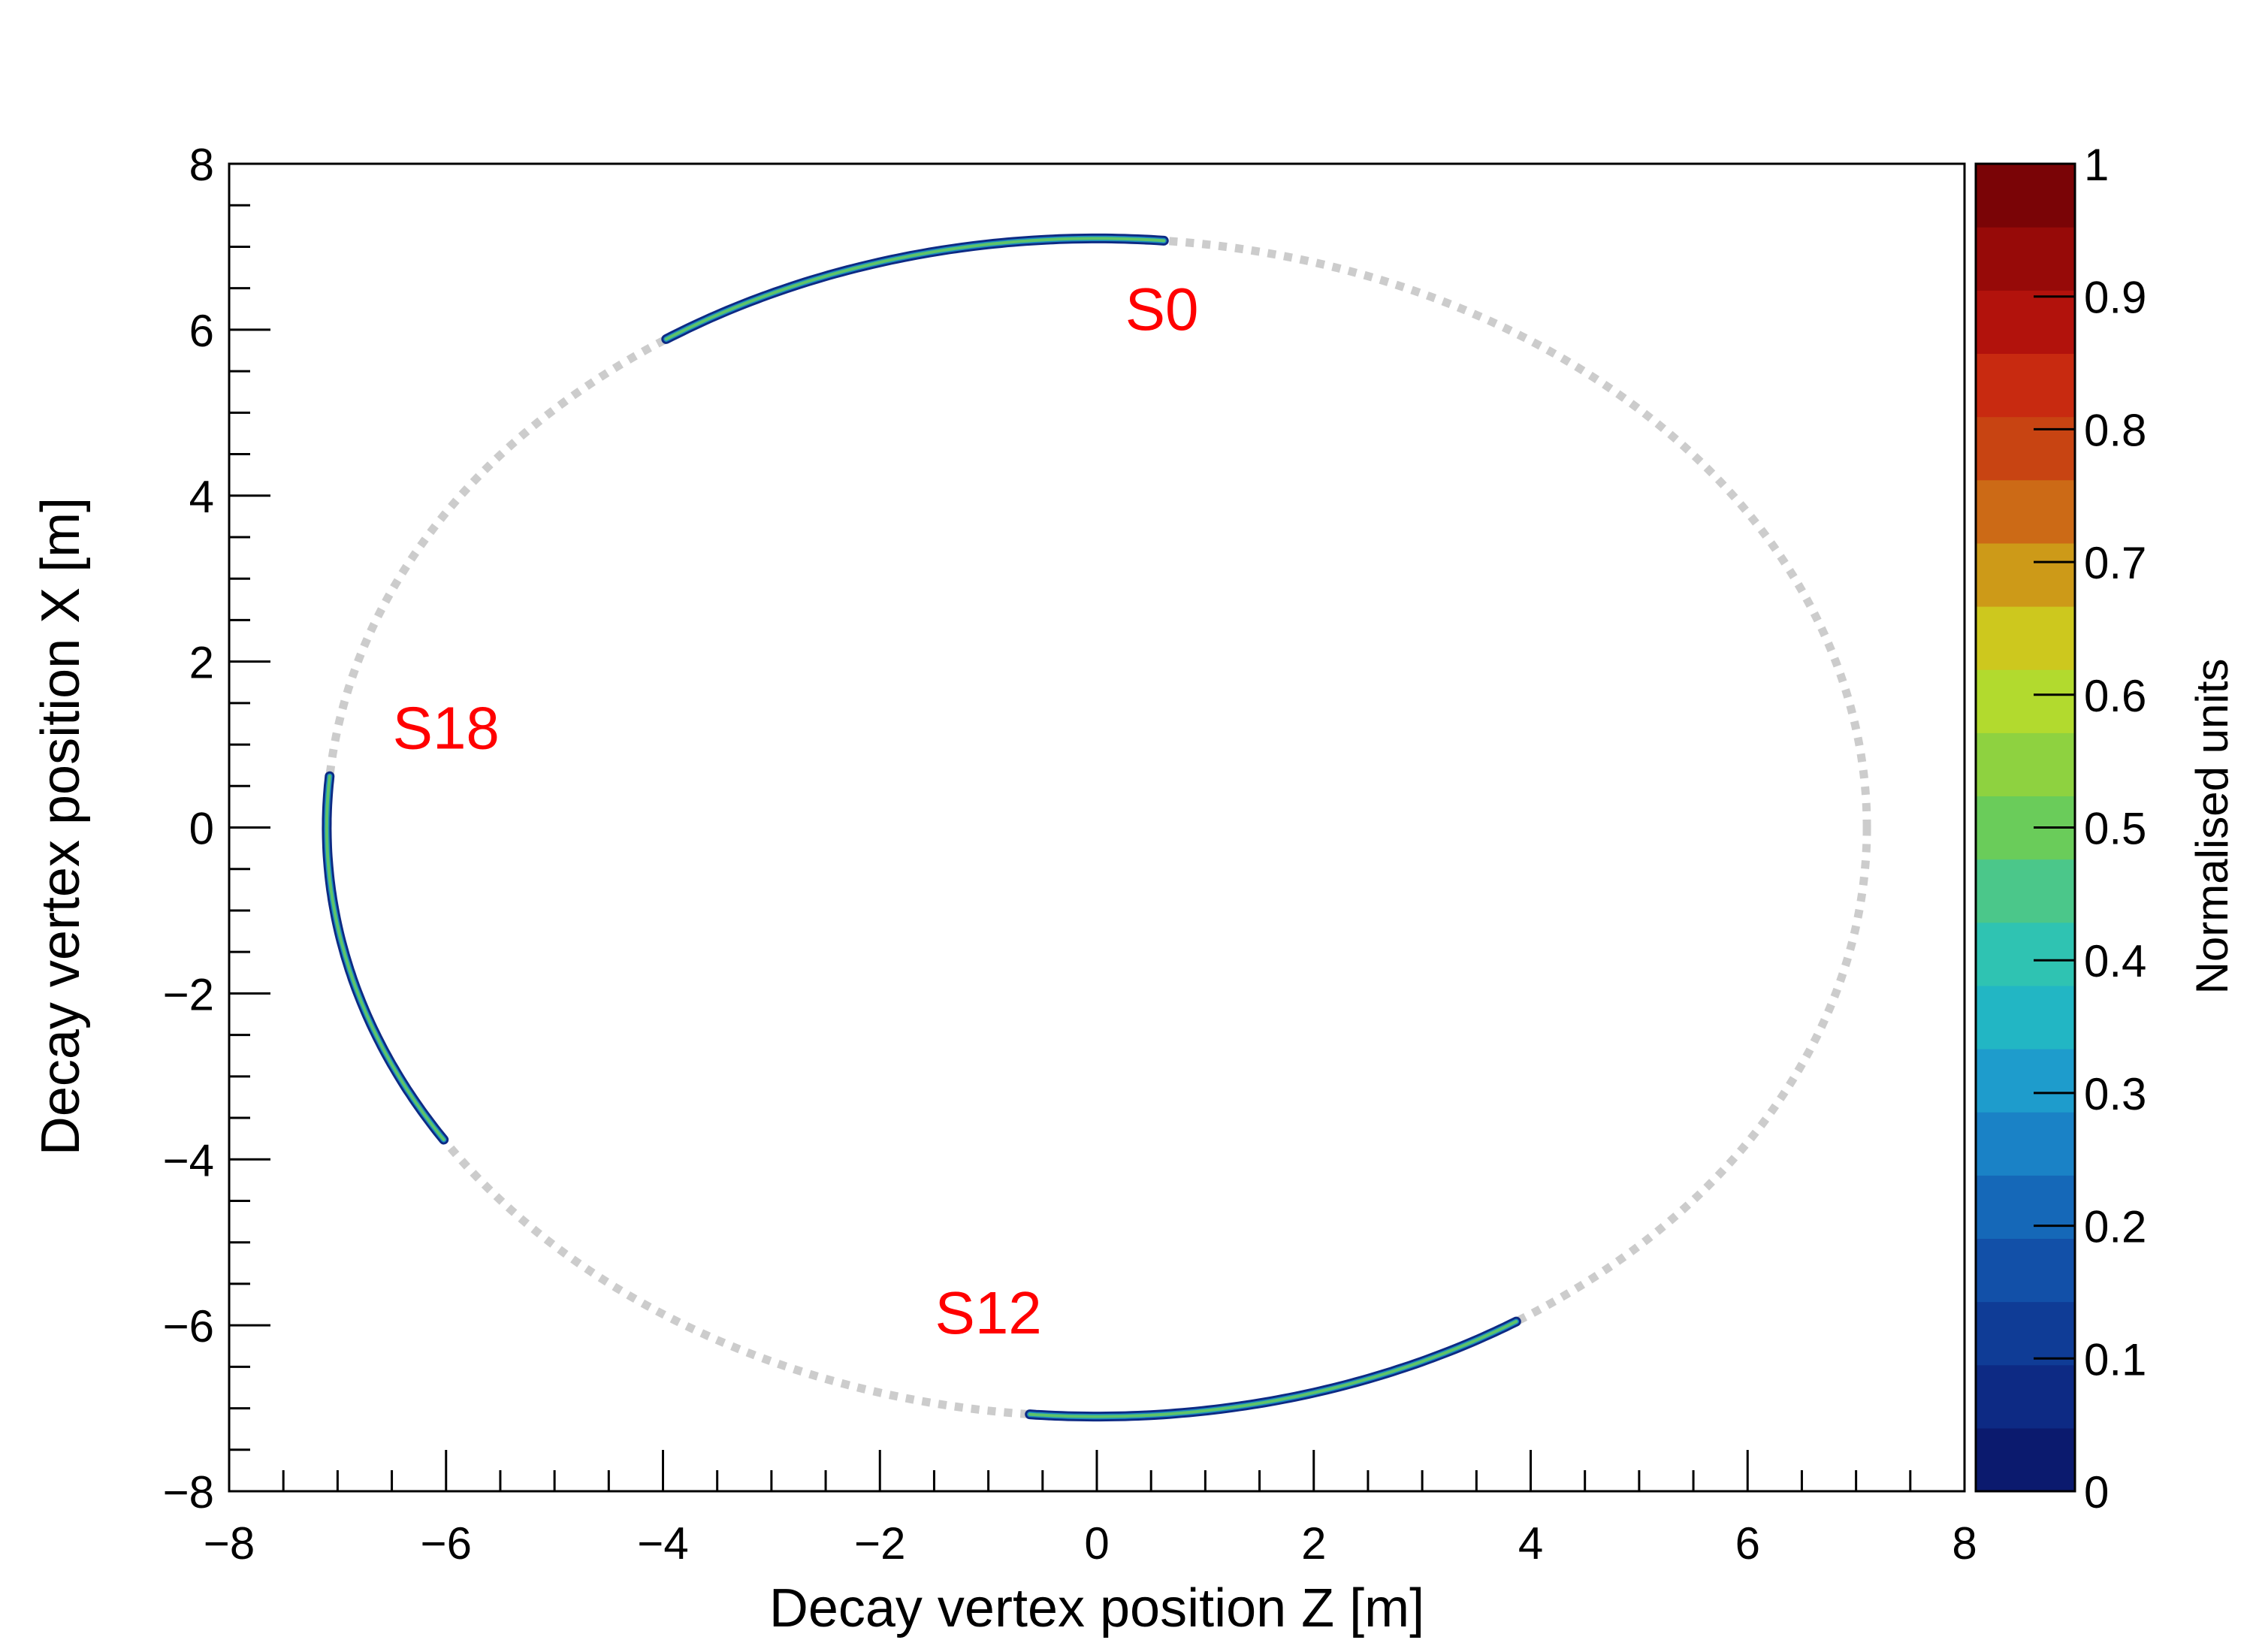 The height and width of the screenshot is (1652, 2253). Describe the element at coordinates (1313, 1544) in the screenshot. I see `x-tick-label: 2` at that location.